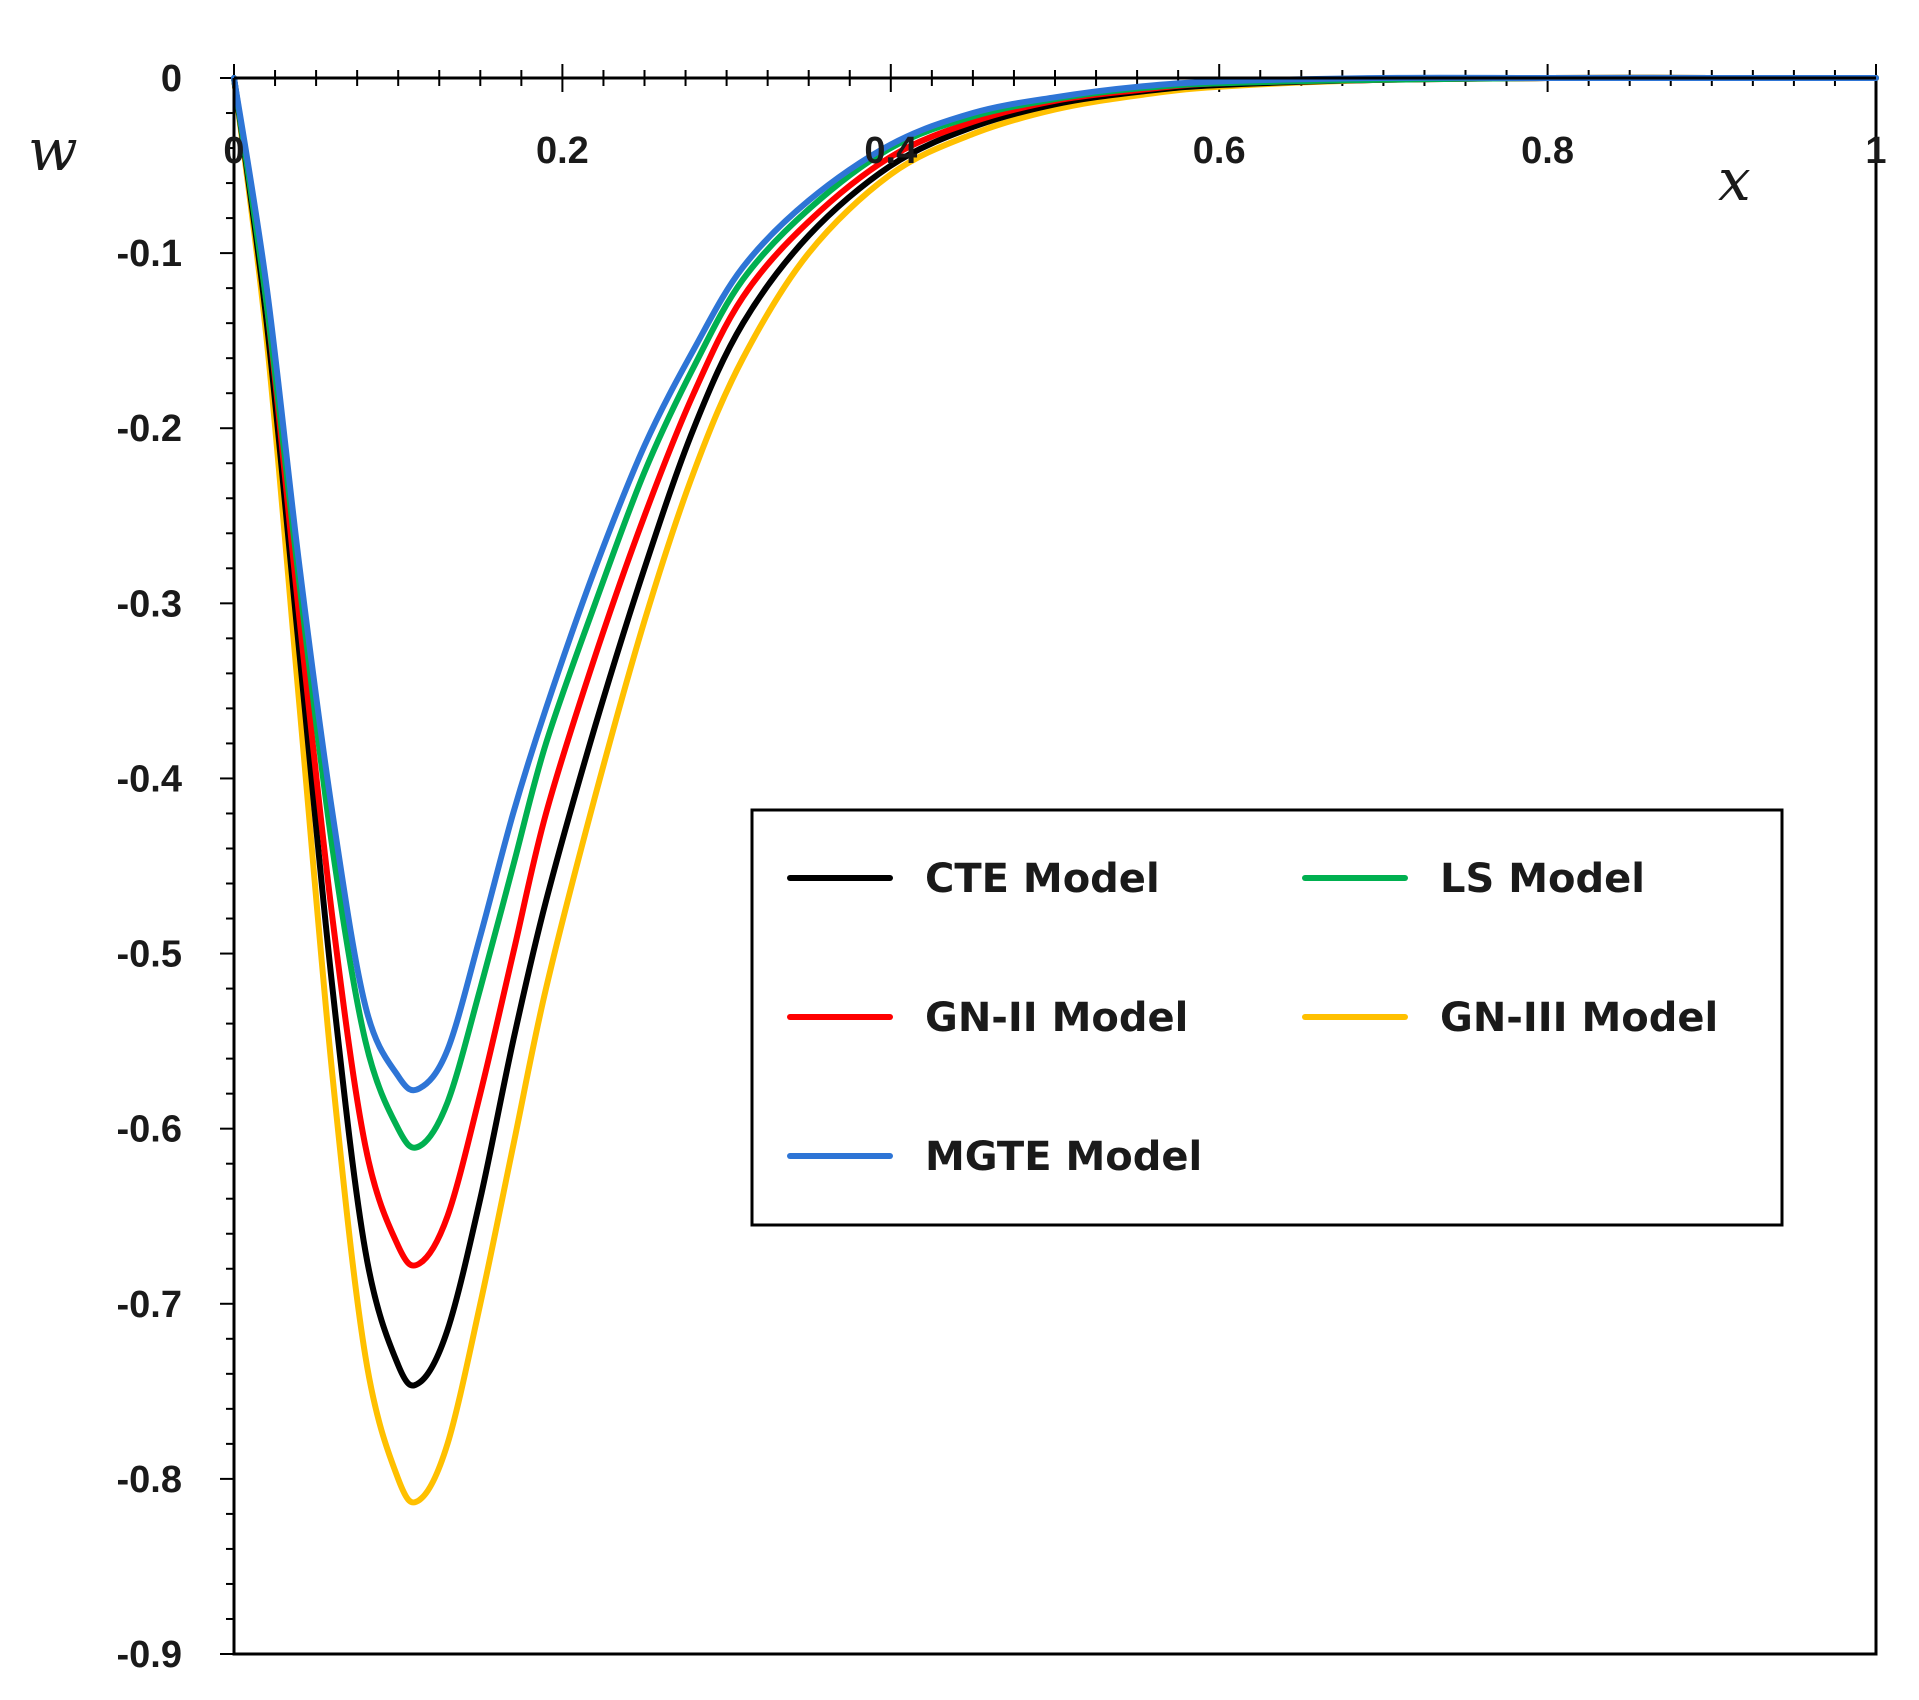 This screenshot has width=1919, height=1700. What do you see at coordinates (149, 1655) in the screenshot?
I see `y-tick-label: -0.9` at bounding box center [149, 1655].